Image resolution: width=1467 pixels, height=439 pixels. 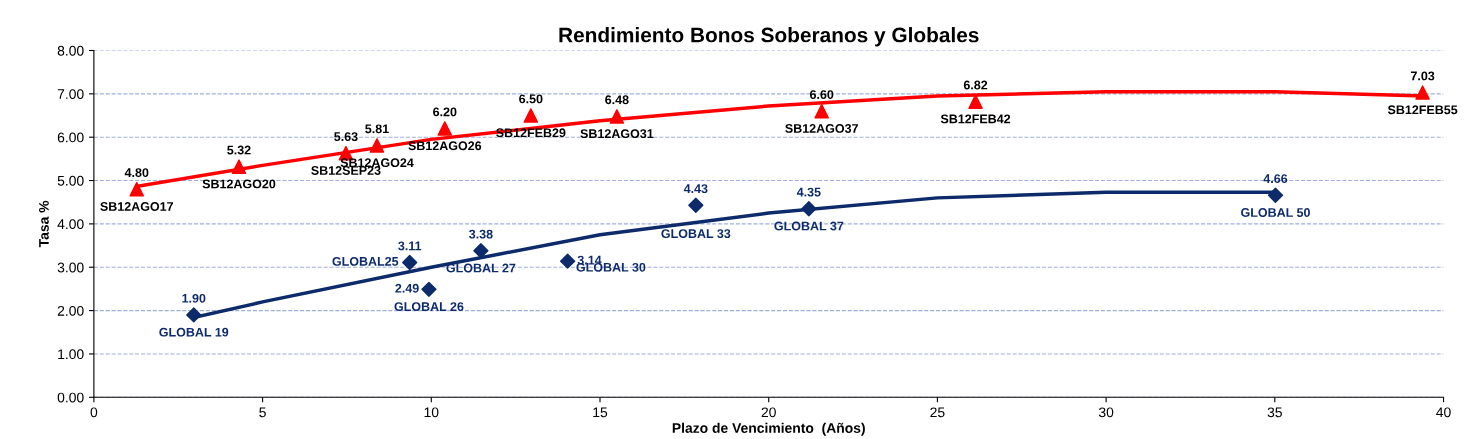 I want to click on annotation: SB12AGO24, so click(x=377, y=163).